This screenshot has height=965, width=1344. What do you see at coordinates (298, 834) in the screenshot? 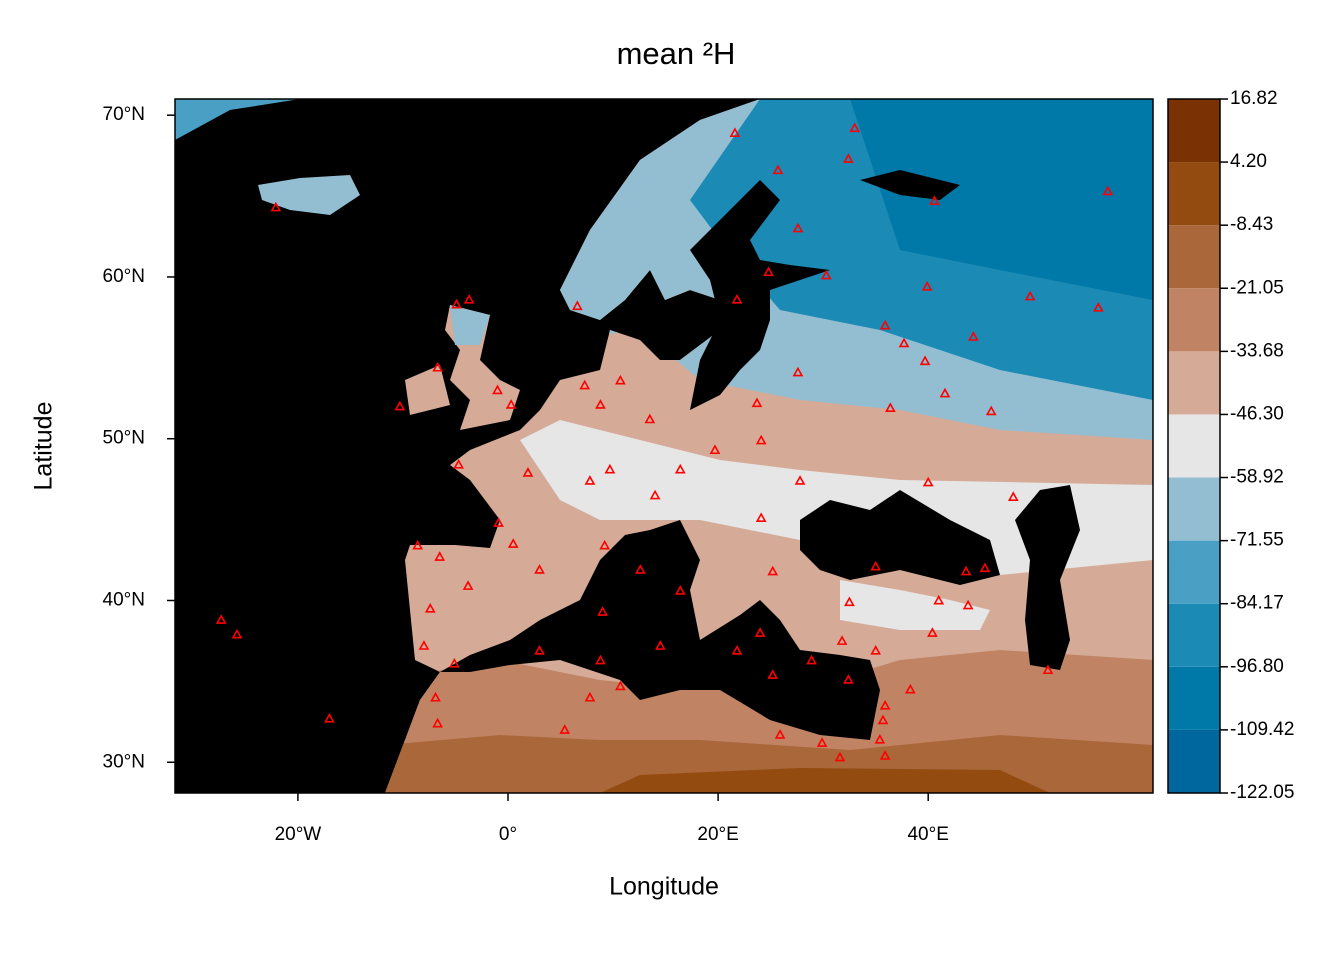
I see `x-tick-label: 20°W` at bounding box center [298, 834].